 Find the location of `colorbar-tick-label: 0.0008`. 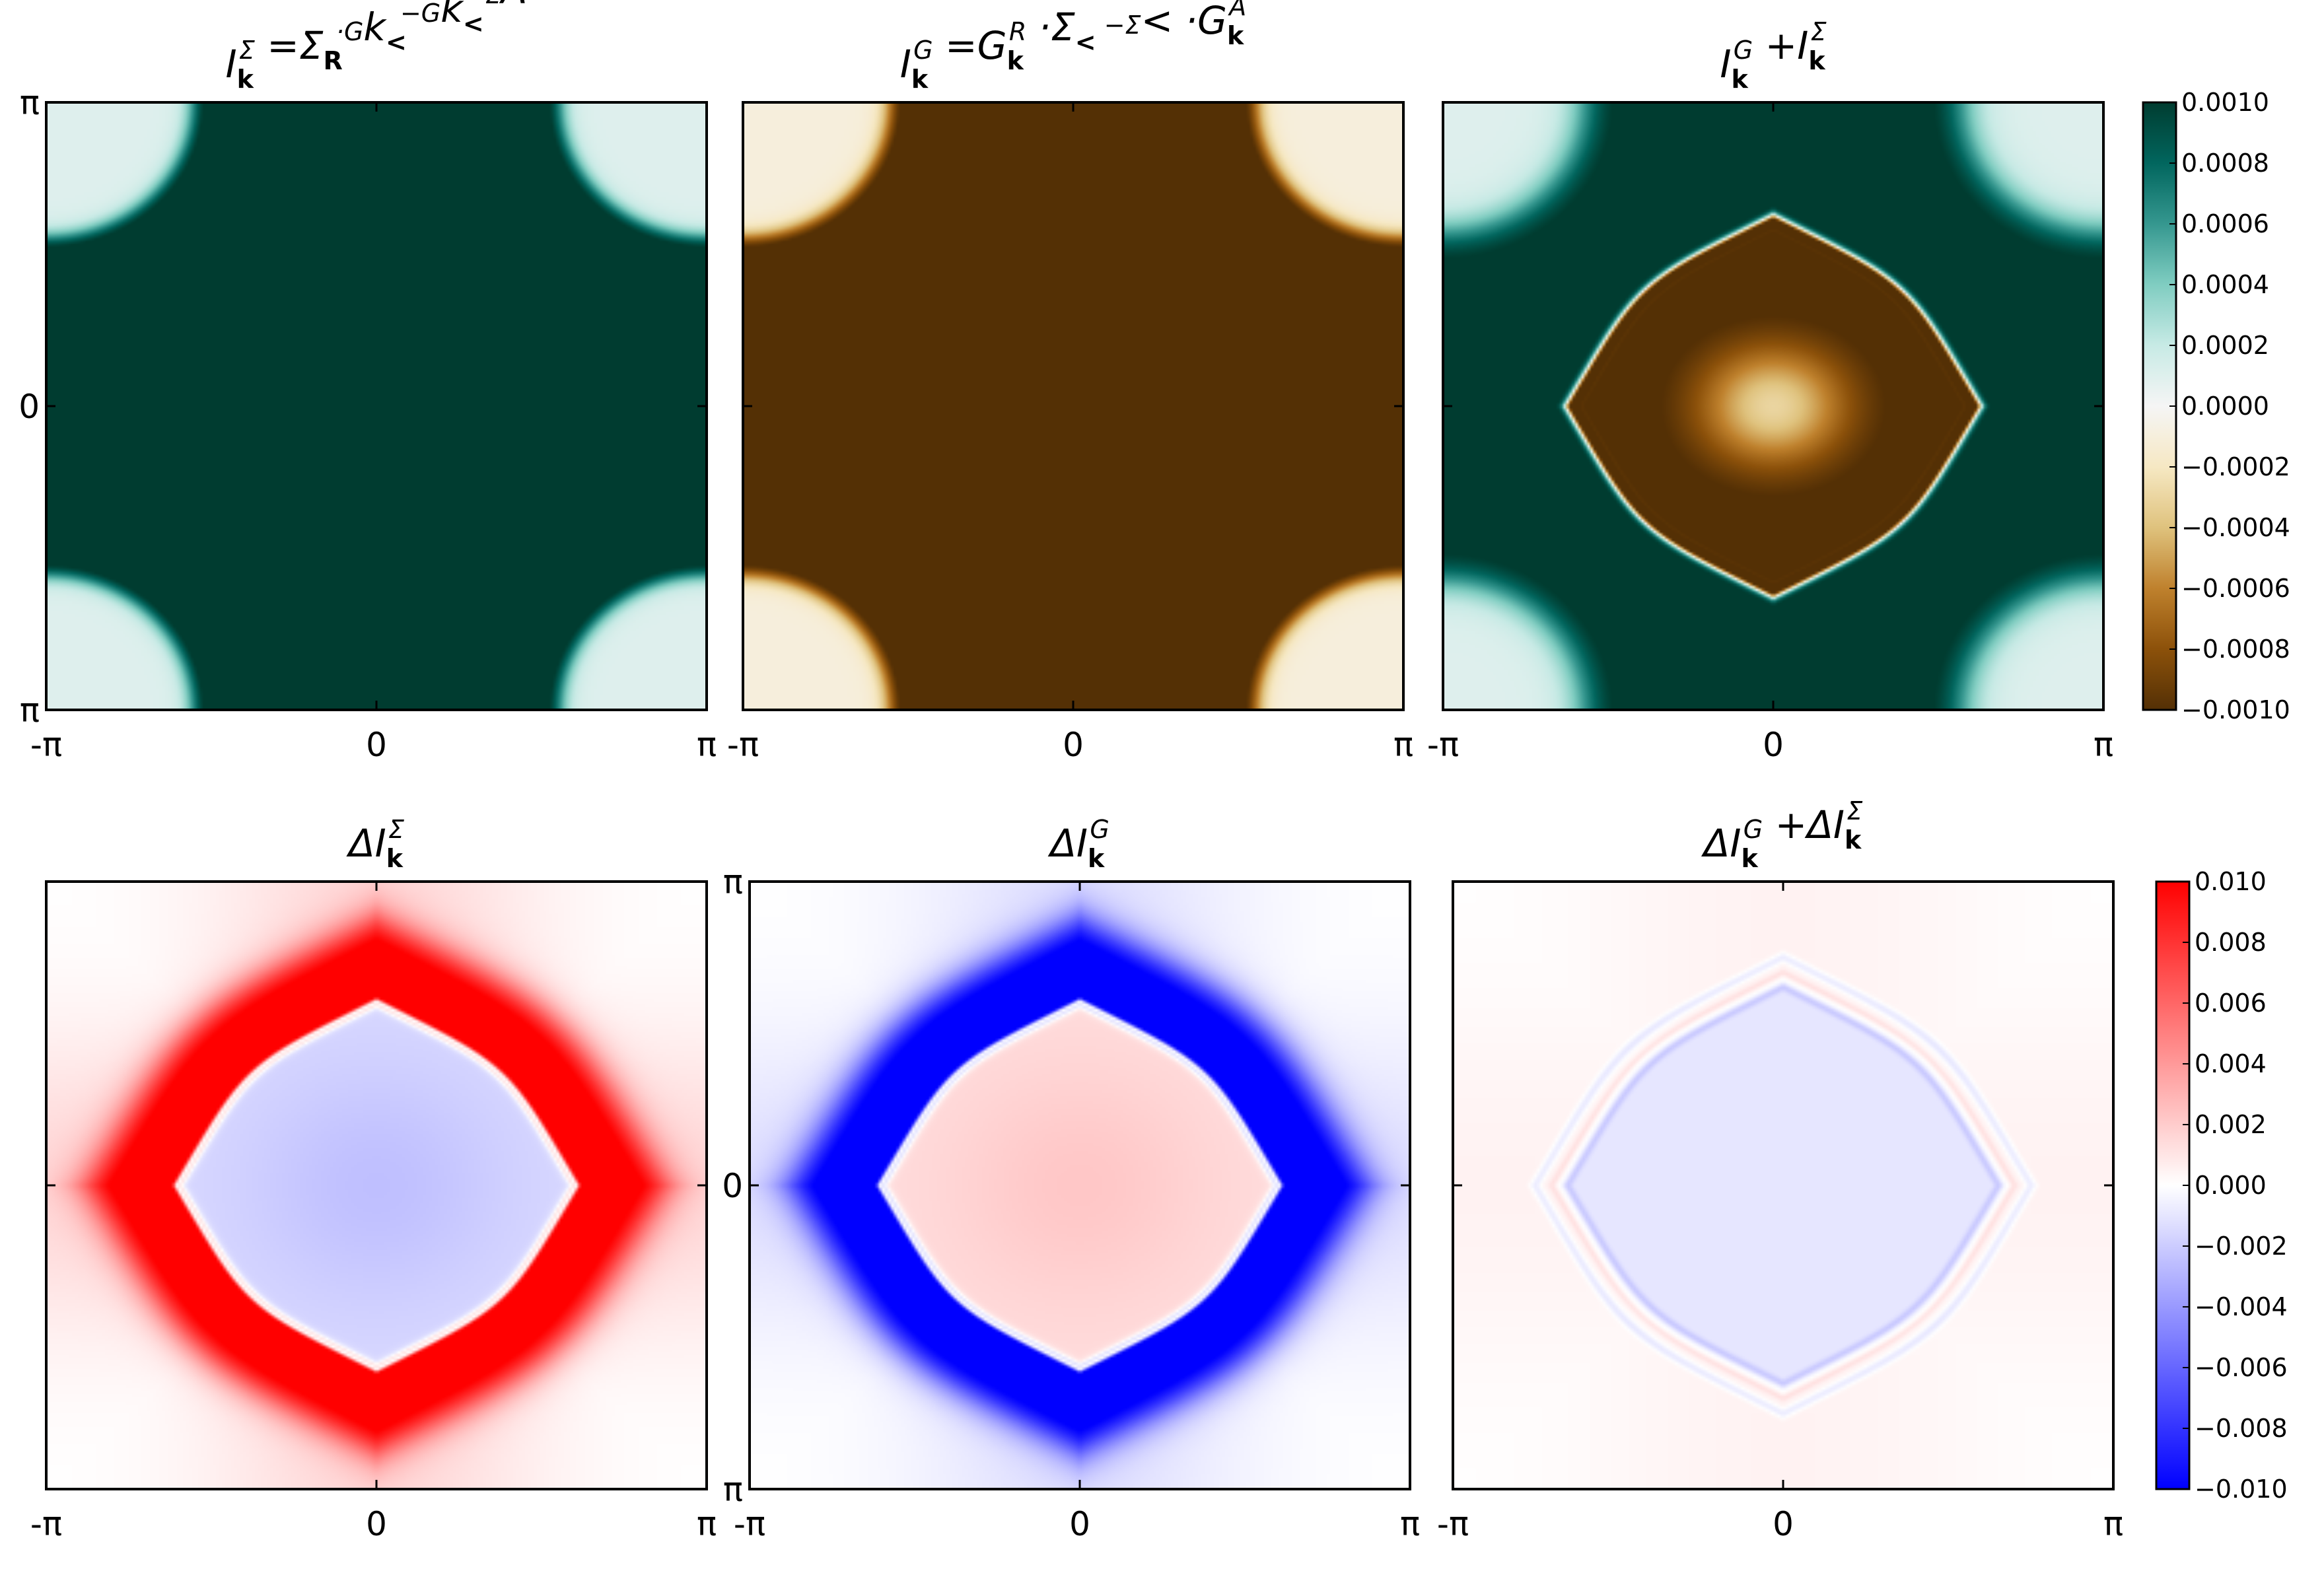

colorbar-tick-label: 0.0008 is located at coordinates (2225, 163).